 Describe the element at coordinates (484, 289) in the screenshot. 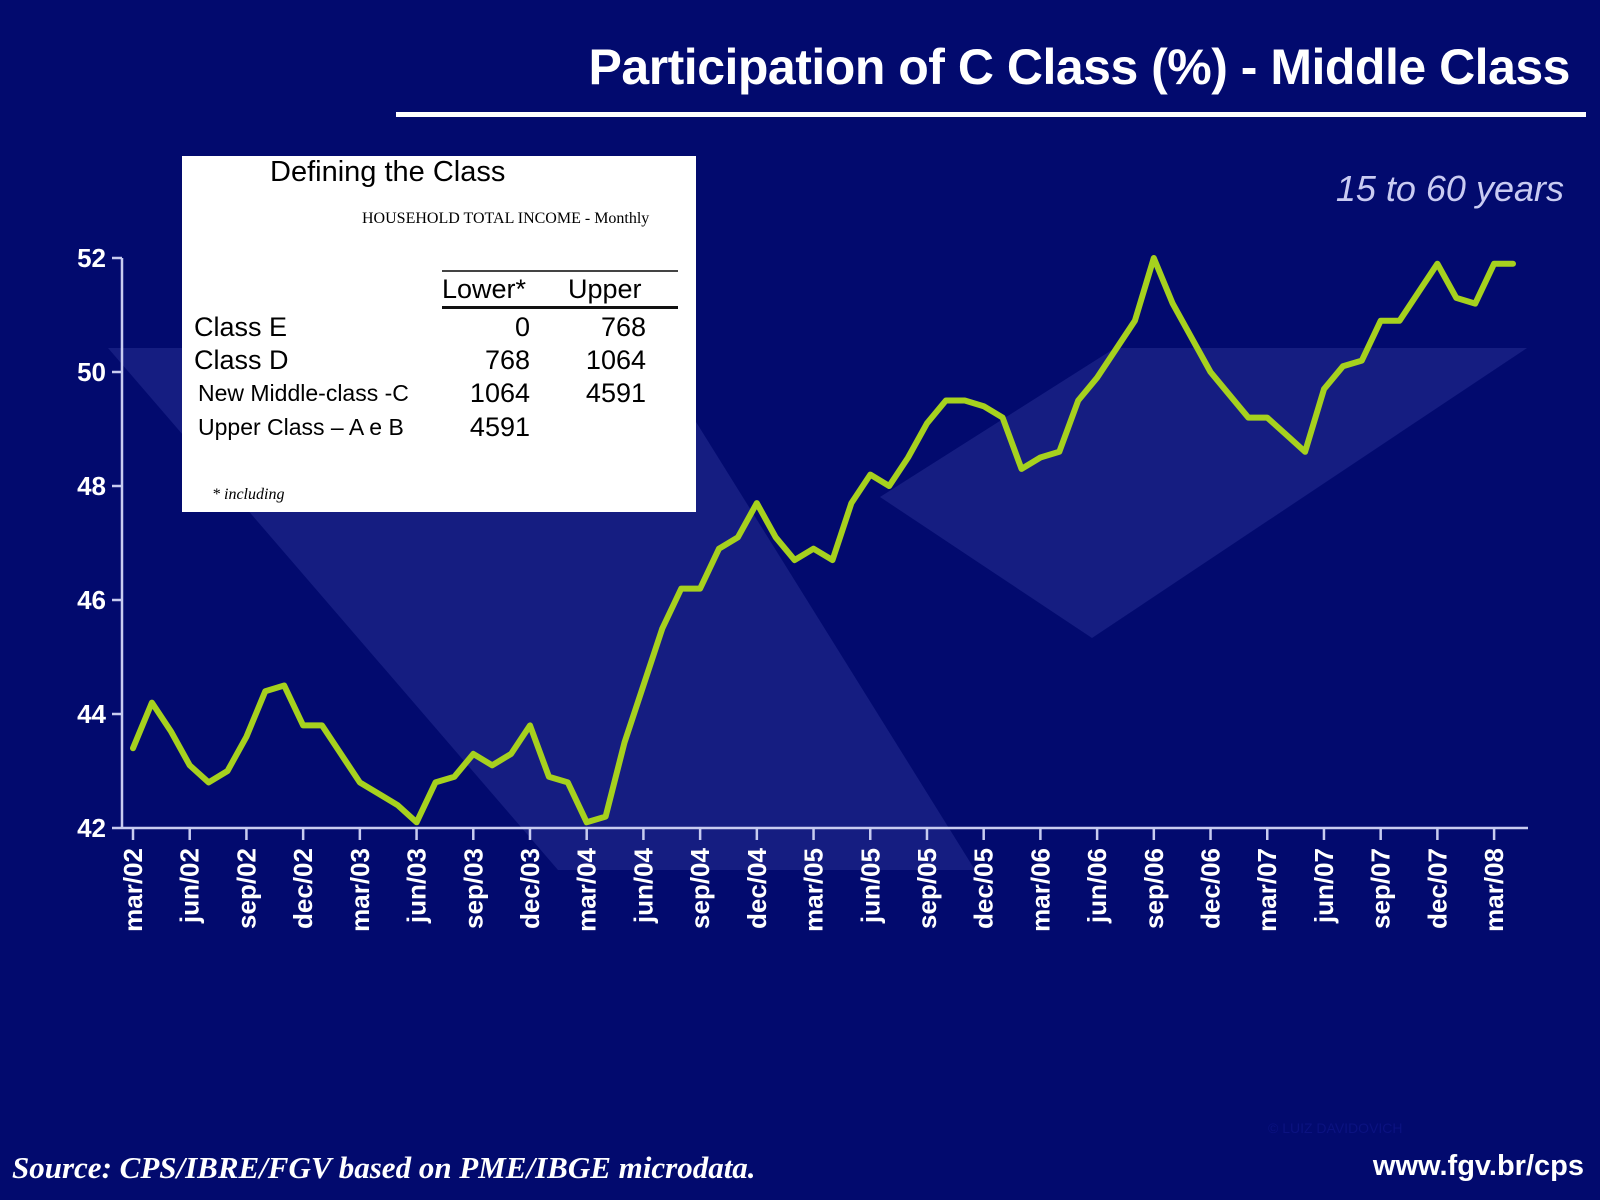

I see `column-header-lower: Lower*` at that location.